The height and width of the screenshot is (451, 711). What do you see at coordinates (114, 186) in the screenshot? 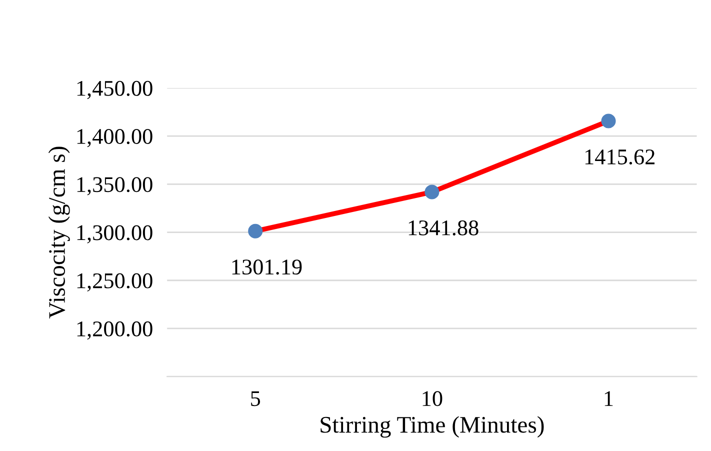
I see `y-tick-label: 1,350.00` at bounding box center [114, 186].